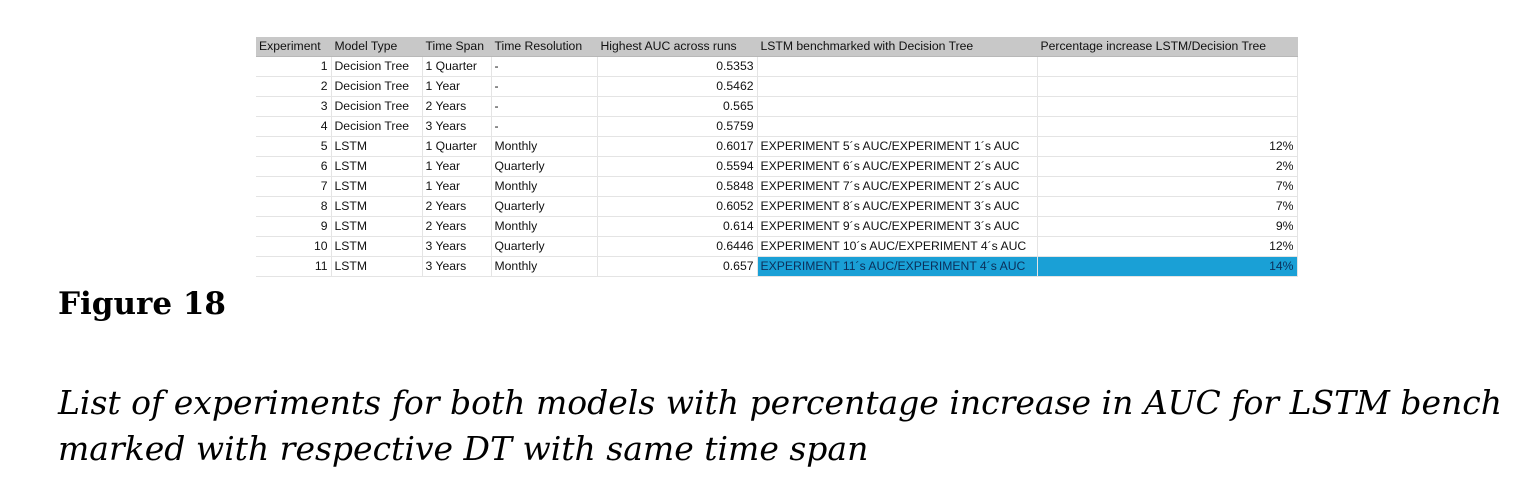 The width and height of the screenshot is (1525, 498). What do you see at coordinates (677, 146) in the screenshot?
I see `cell-highest-auc: 0.6017` at bounding box center [677, 146].